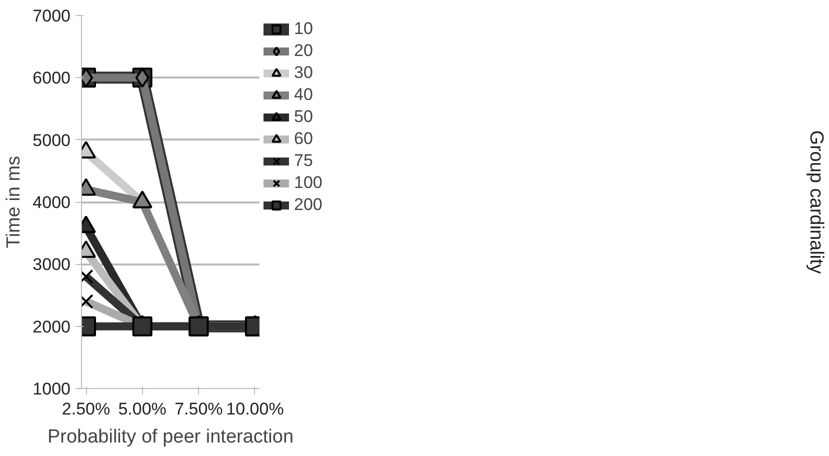 The width and height of the screenshot is (829, 456). I want to click on y-tick-label: 7000, so click(51, 16).